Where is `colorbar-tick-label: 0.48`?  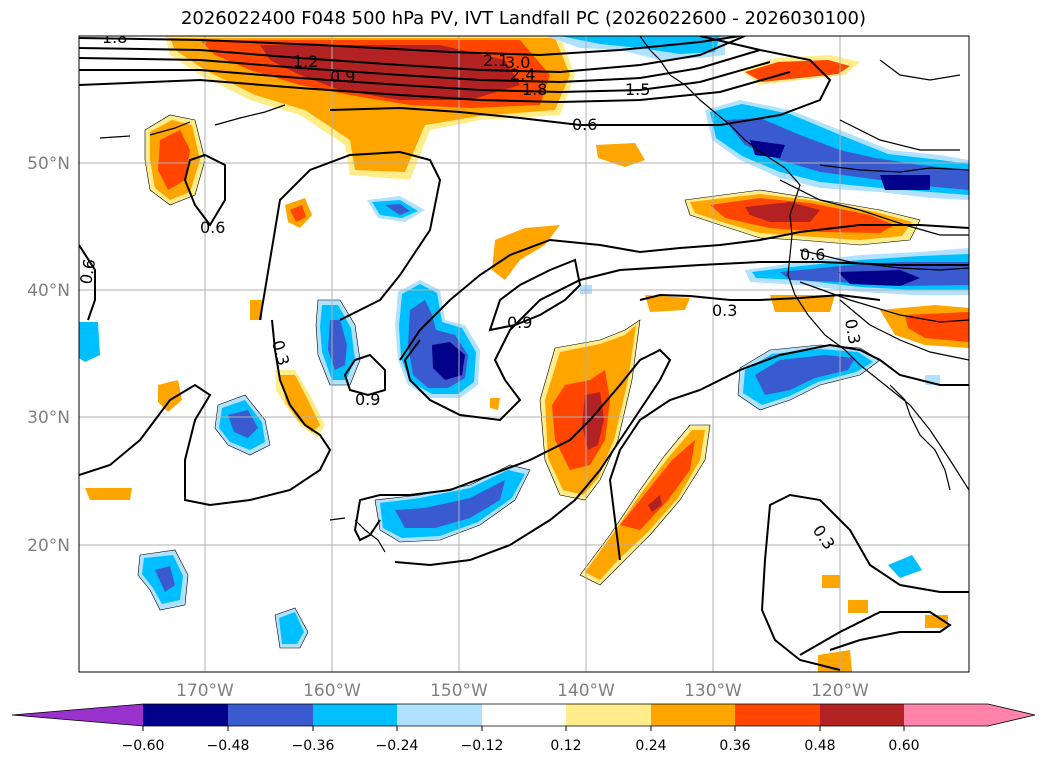 colorbar-tick-label: 0.48 is located at coordinates (819, 746).